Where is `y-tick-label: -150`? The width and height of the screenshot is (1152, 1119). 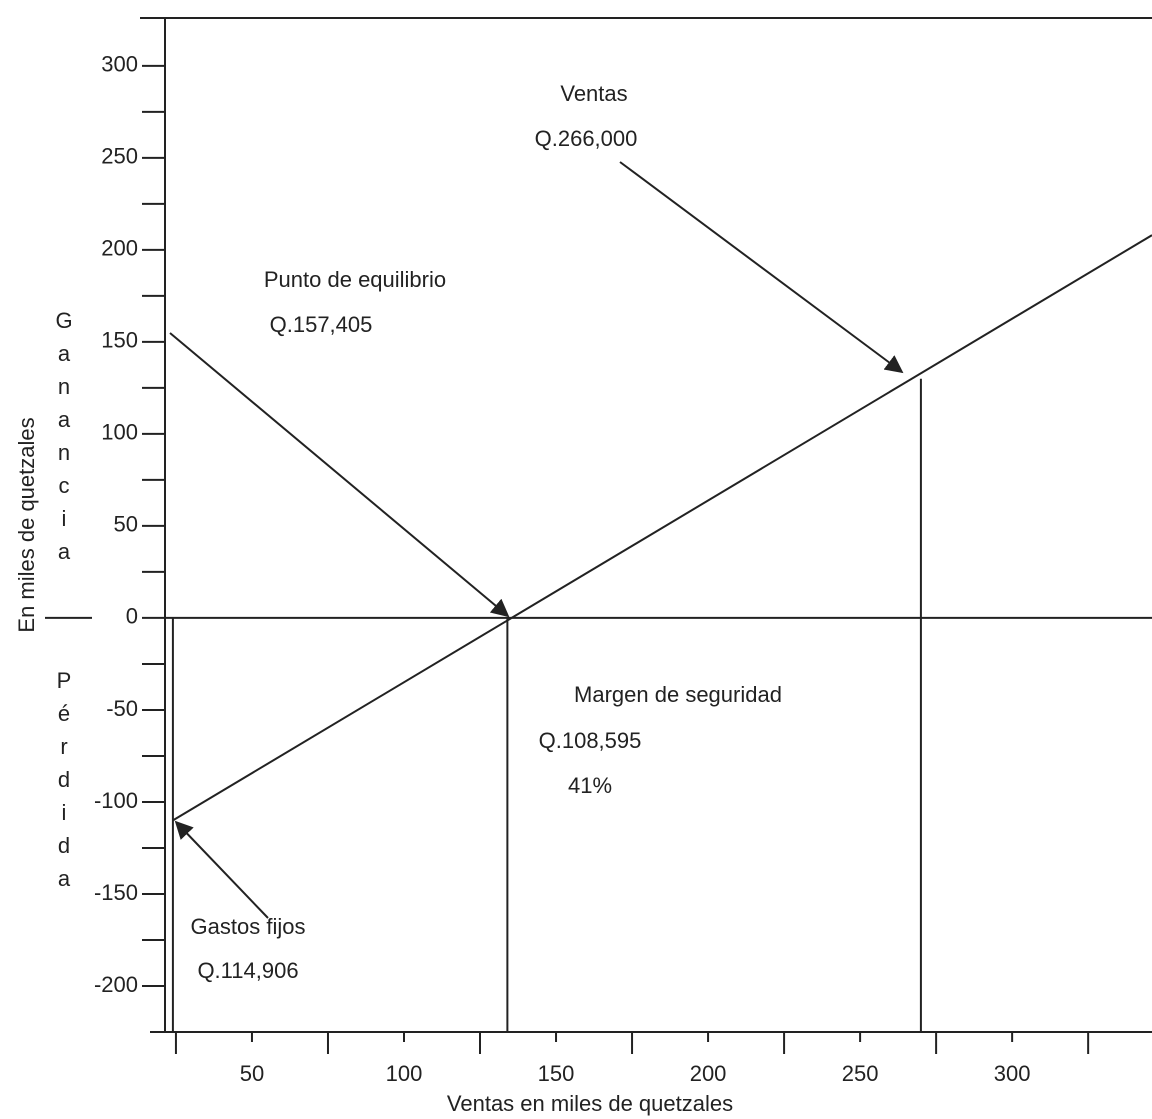
y-tick-label: -150 is located at coordinates (116, 892).